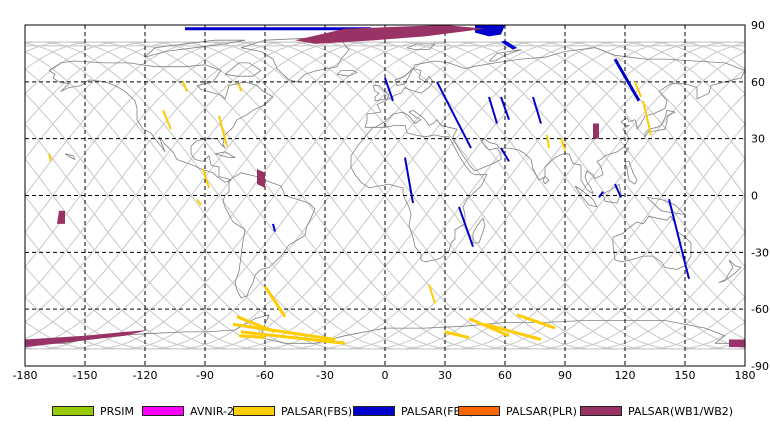 The image size is (770, 430). I want to click on hawaii-coast, so click(70, 156).